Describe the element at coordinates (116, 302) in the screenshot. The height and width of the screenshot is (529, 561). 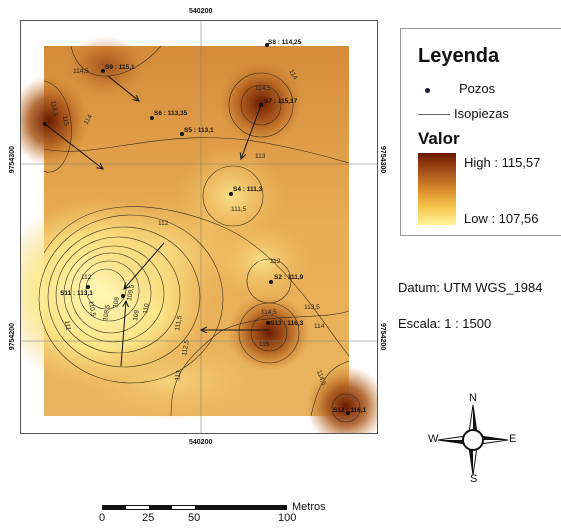
I see `contour-label: 108` at that location.